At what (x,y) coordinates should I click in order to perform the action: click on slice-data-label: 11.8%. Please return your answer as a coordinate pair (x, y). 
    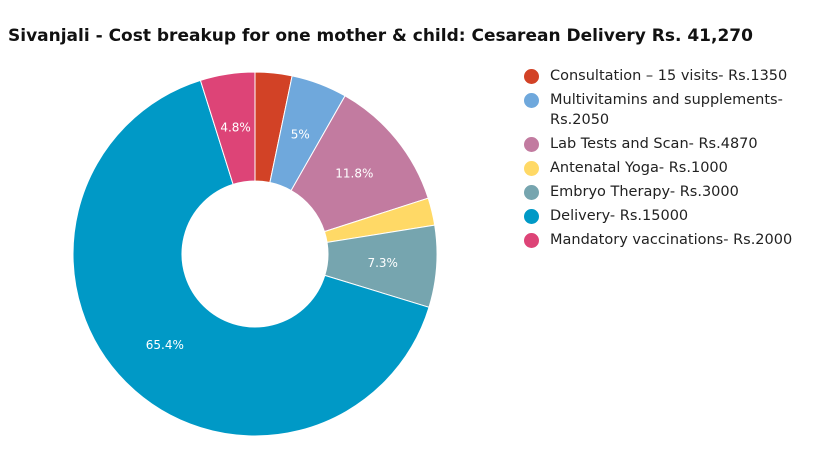
    Looking at the image, I should click on (354, 173).